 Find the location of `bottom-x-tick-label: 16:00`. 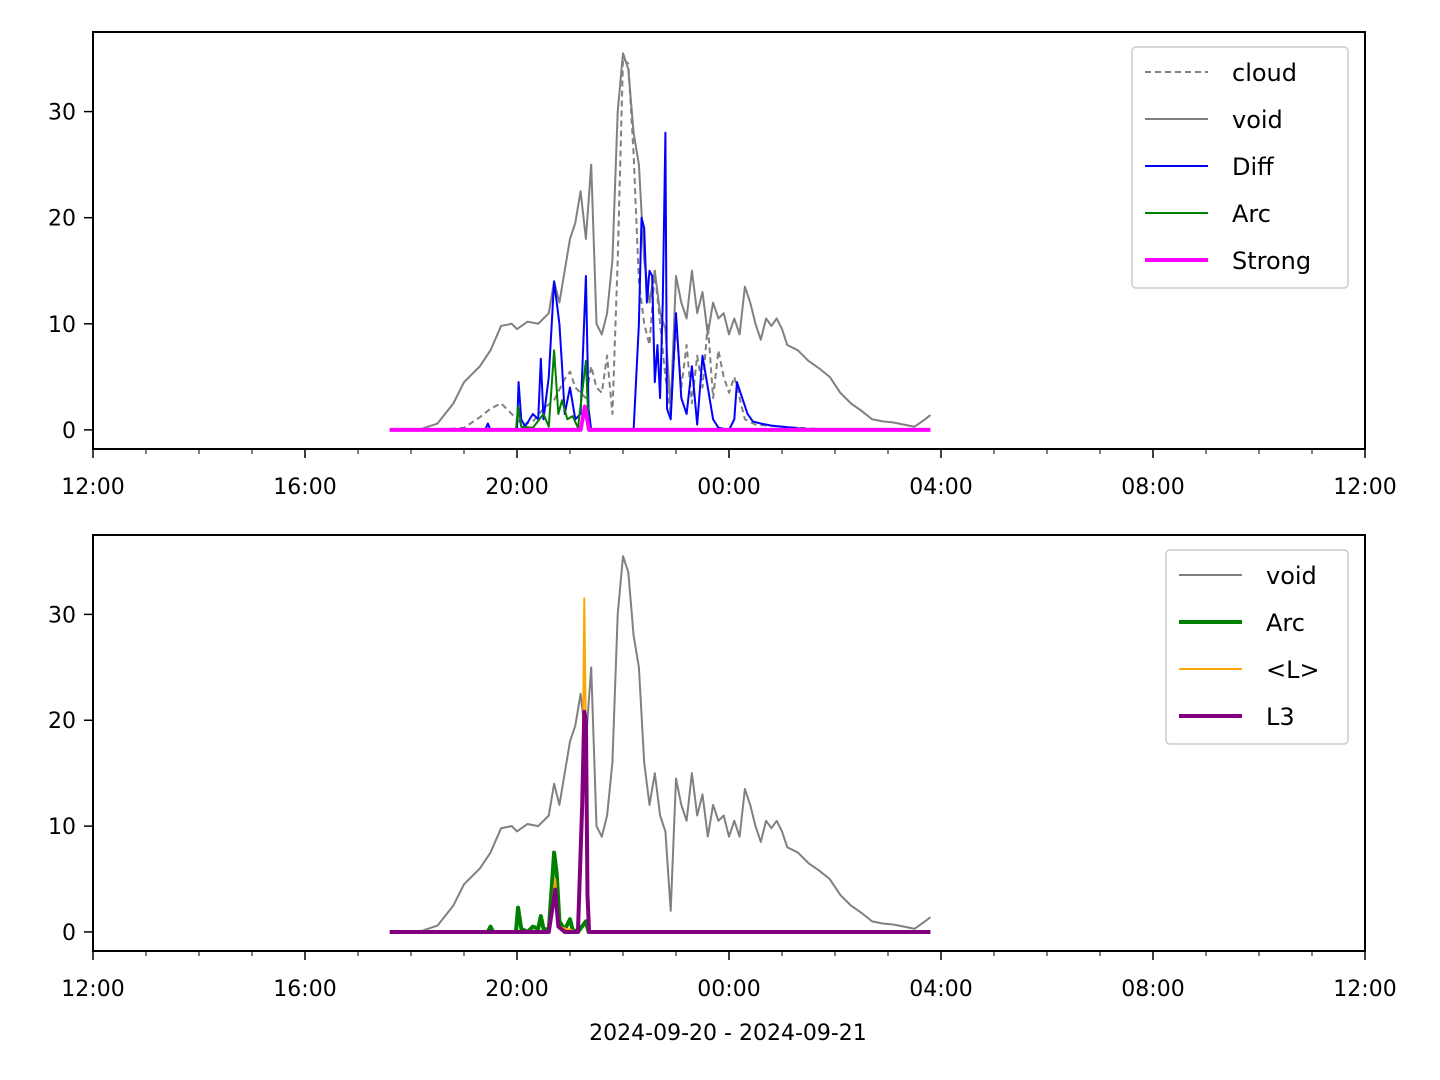

bottom-x-tick-label: 16:00 is located at coordinates (304, 989).